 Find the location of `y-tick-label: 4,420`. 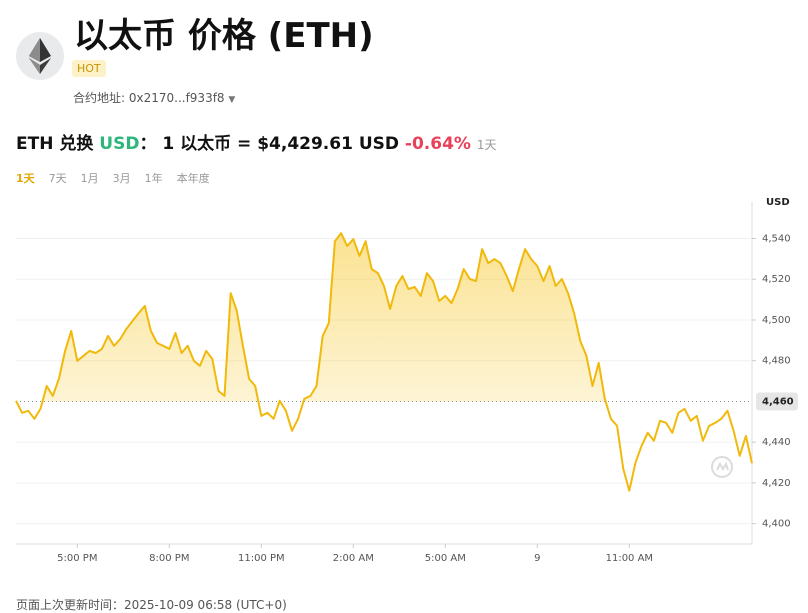

y-tick-label: 4,420 is located at coordinates (776, 483).